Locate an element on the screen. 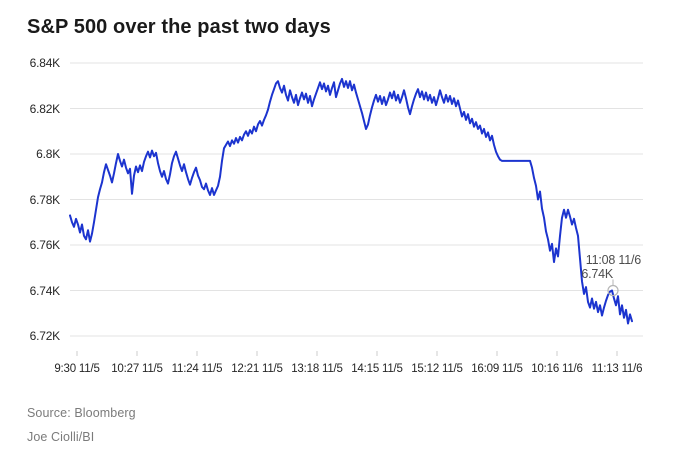 The image size is (676, 458). last-point-annotation: 11:08 11/6 6.74K is located at coordinates (611, 267).